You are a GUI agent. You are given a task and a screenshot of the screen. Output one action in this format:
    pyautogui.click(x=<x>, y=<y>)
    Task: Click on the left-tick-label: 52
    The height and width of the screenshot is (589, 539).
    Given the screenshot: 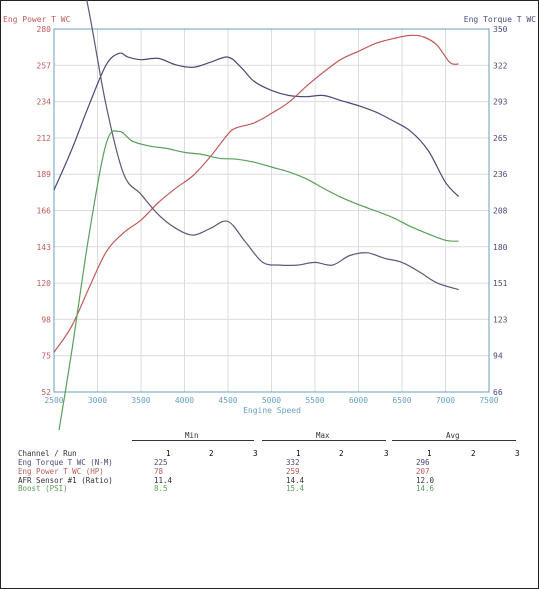 What is the action you would take?
    pyautogui.click(x=46, y=392)
    